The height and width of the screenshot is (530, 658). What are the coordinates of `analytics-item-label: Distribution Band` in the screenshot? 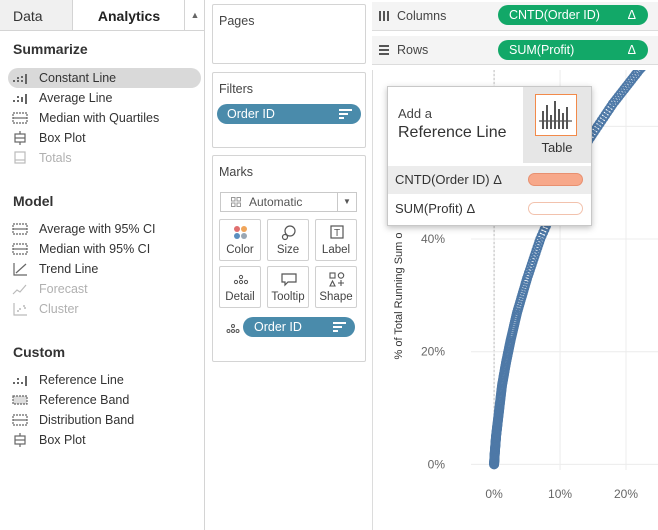 It's located at (87, 420).